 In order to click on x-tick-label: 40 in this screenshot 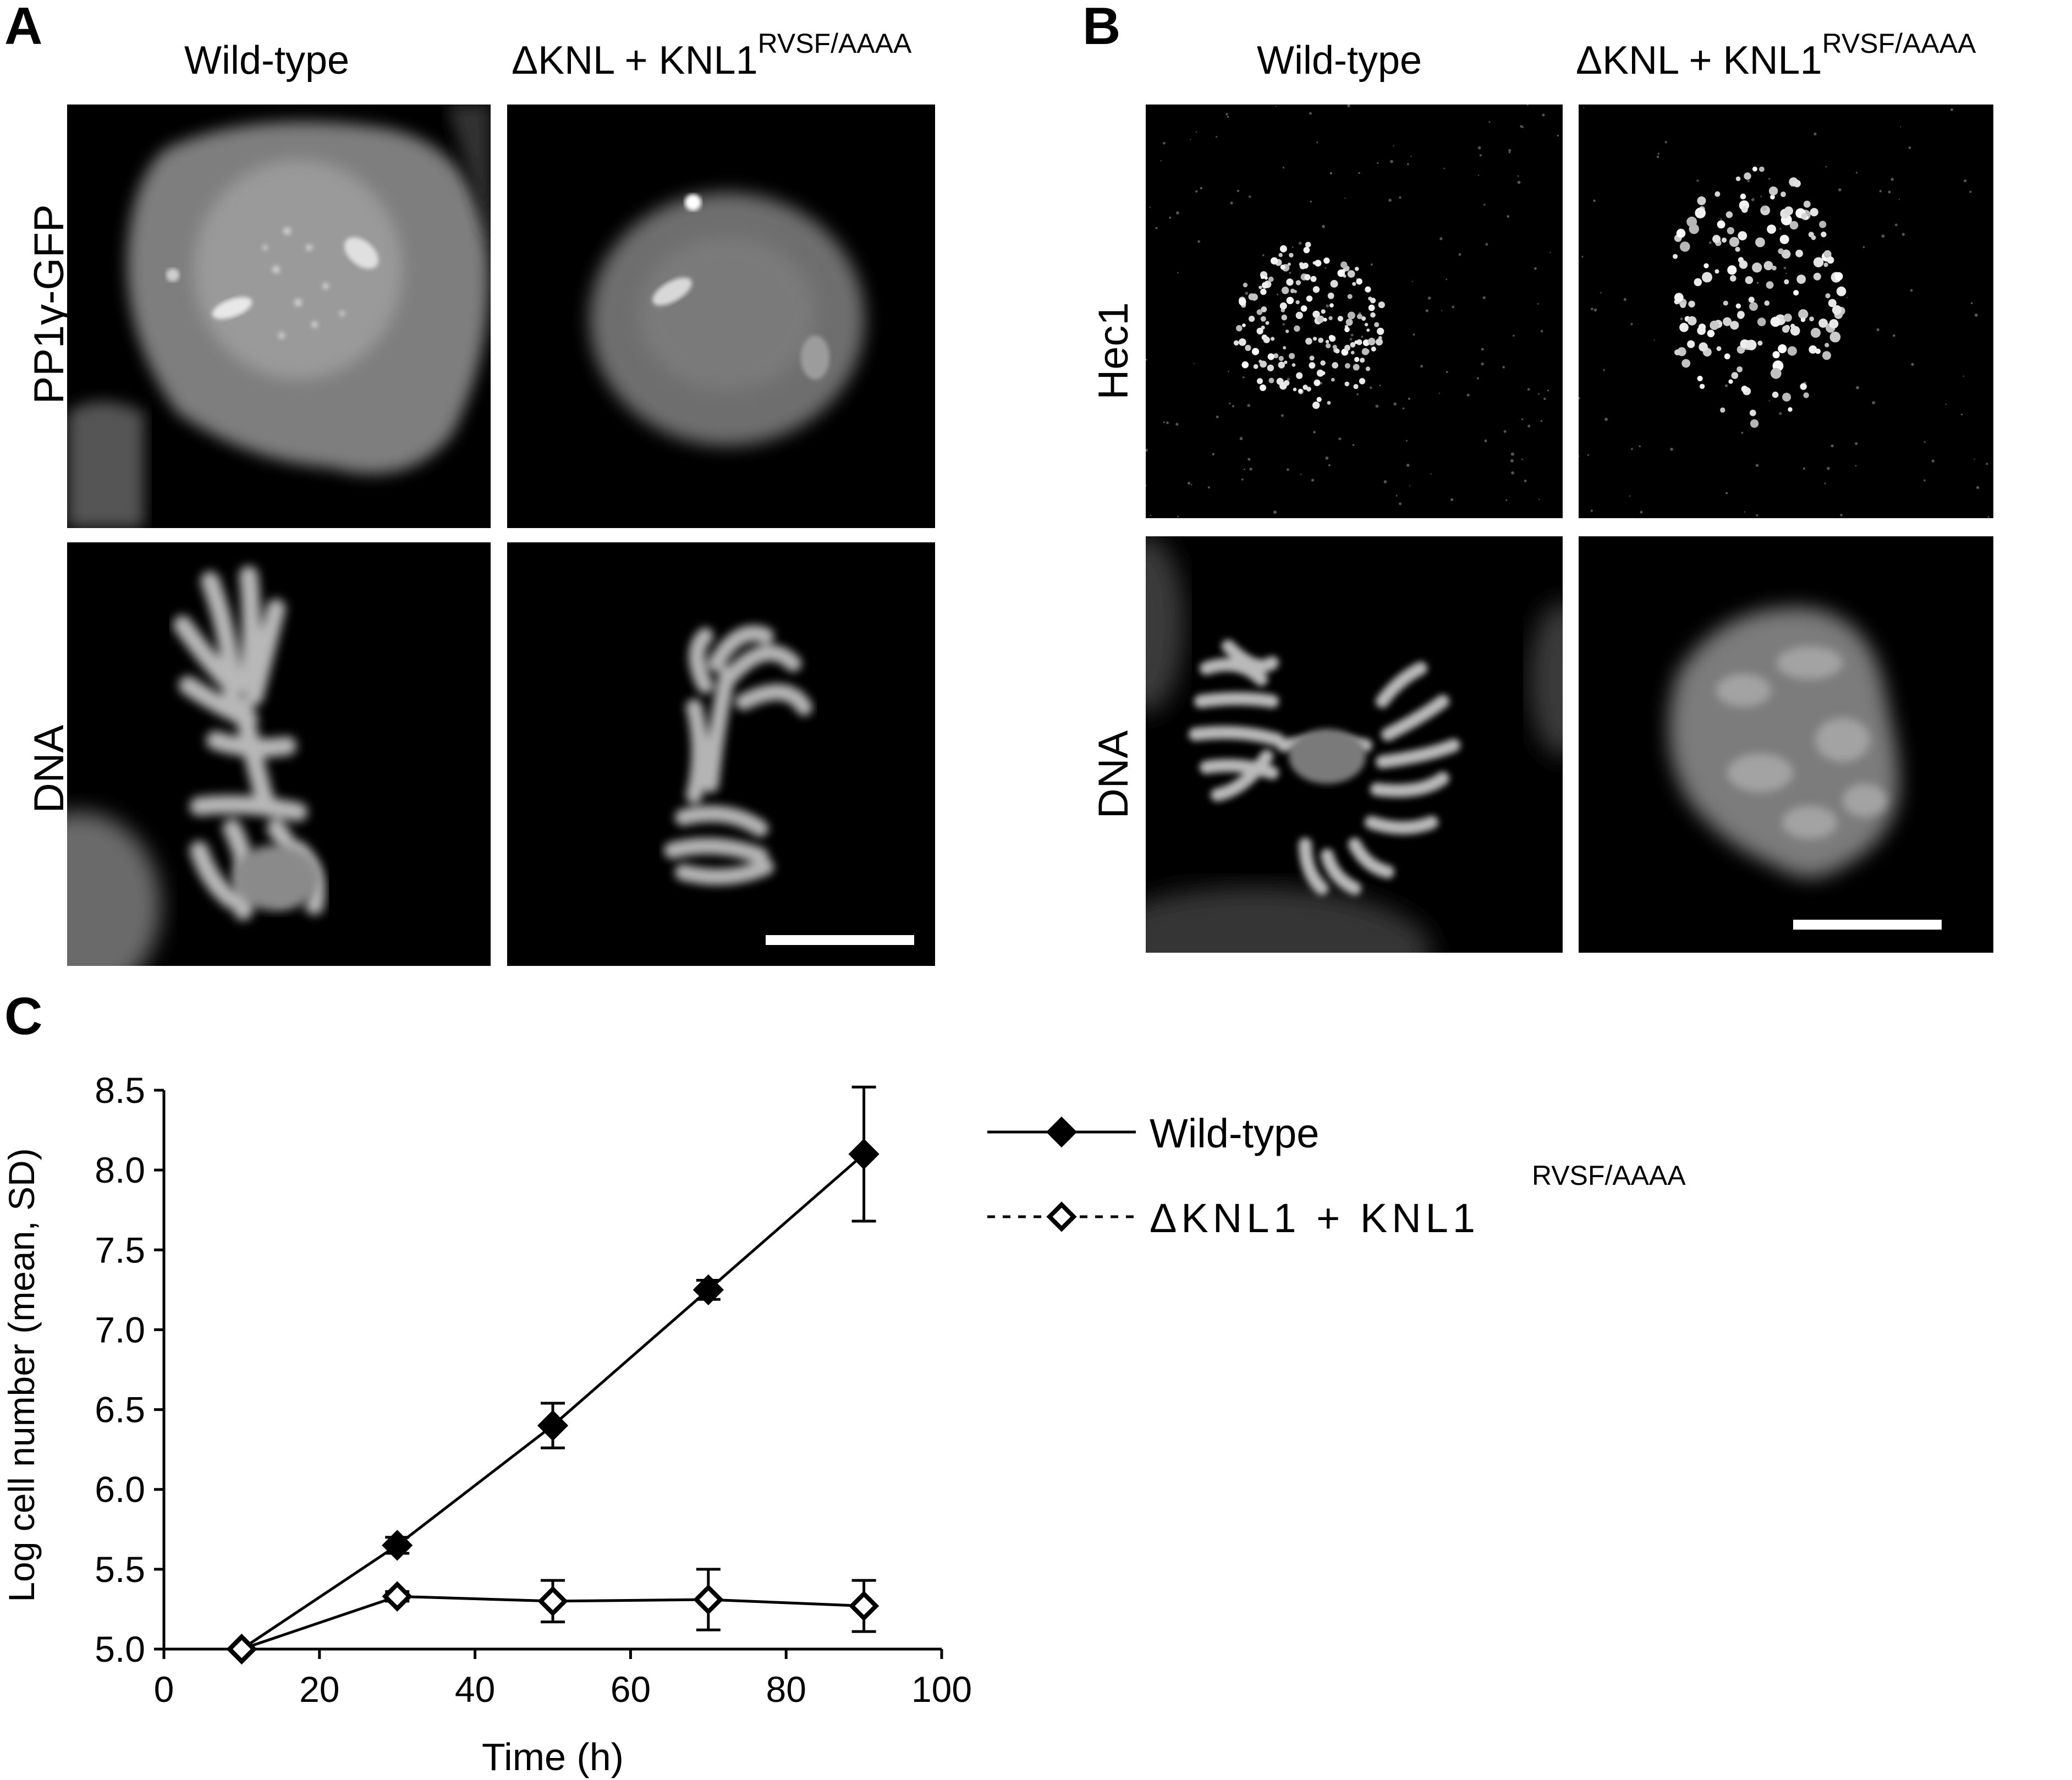, I will do `click(475, 1689)`.